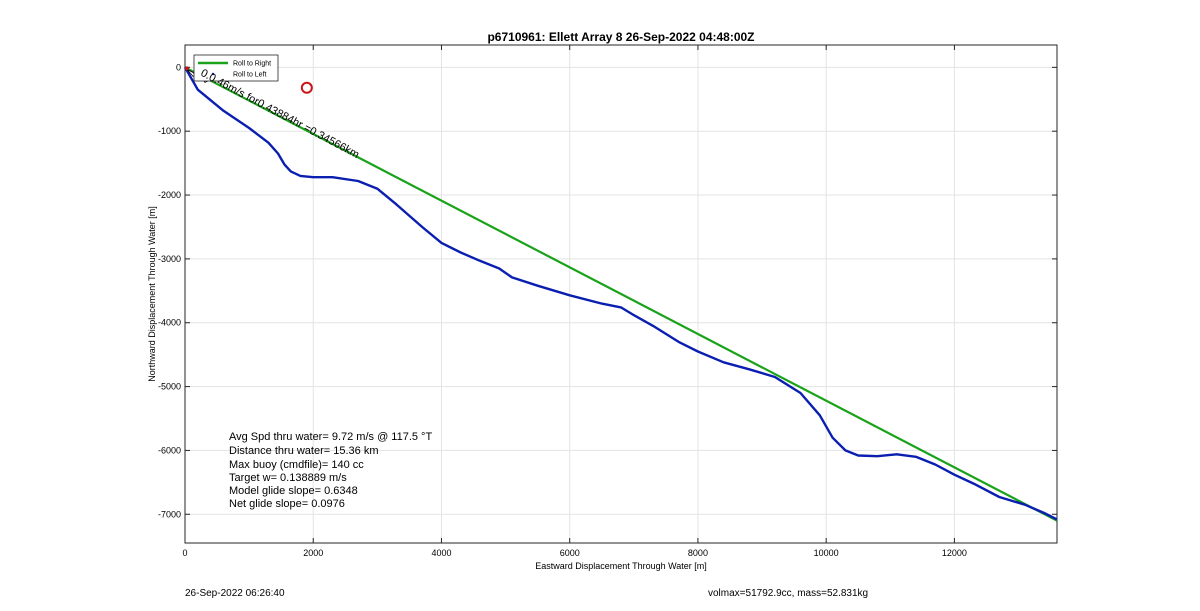 This screenshot has width=1200, height=611. Describe the element at coordinates (330, 437) in the screenshot. I see `annotation-avg-speed: Avg Spd thru water= 9.72 m/s @ 117.5 °T` at that location.